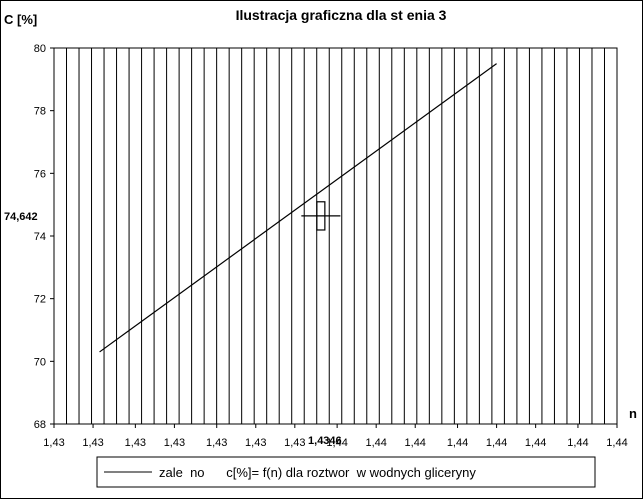  Describe the element at coordinates (40, 237) in the screenshot. I see `y-tick-label: 74` at that location.